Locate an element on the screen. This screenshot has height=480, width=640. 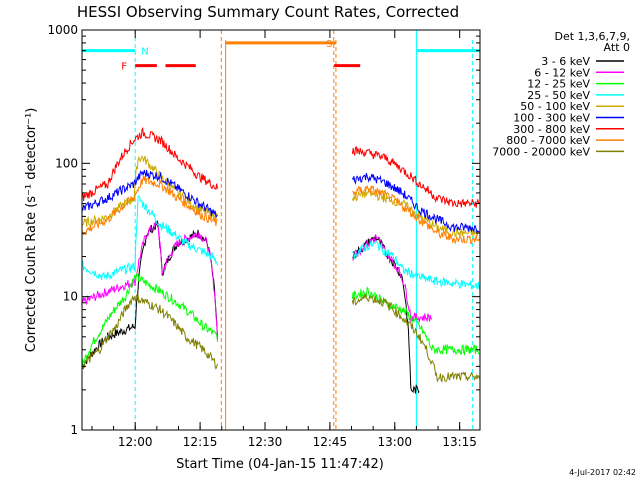
legend-label-2: 12 - 25 keV is located at coordinates (558, 84).